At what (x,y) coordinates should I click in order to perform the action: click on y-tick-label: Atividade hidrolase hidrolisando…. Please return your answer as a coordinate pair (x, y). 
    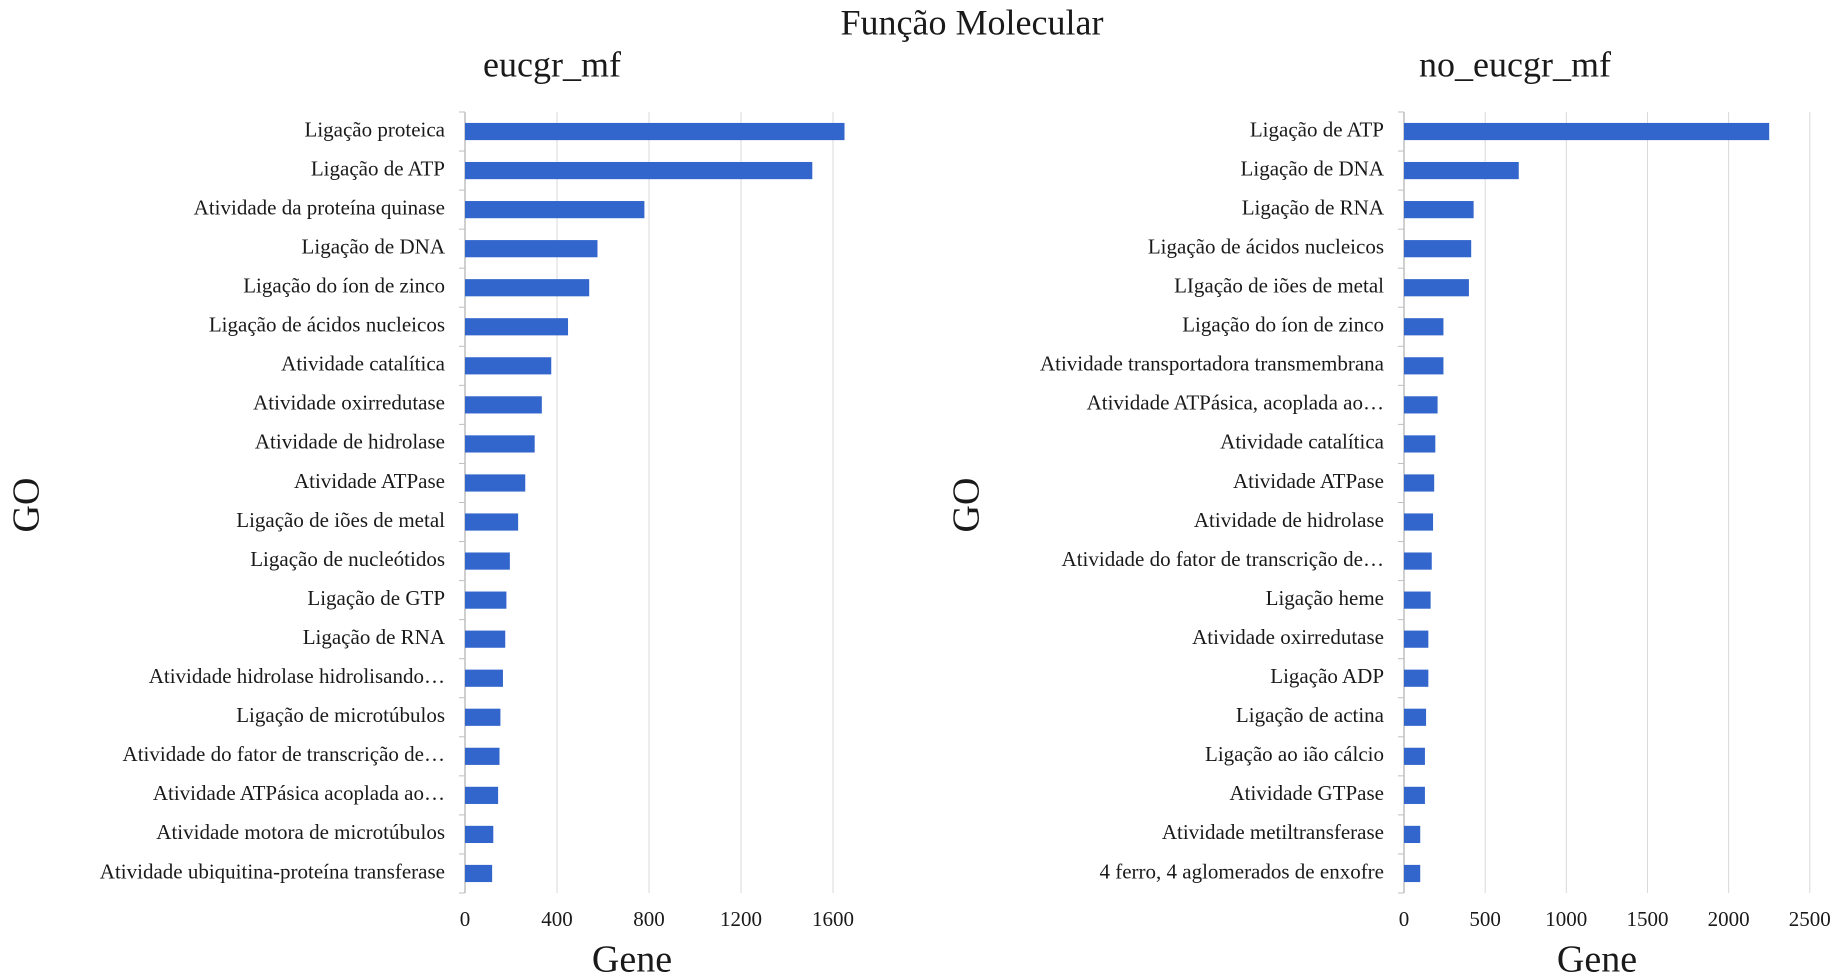
    Looking at the image, I should click on (297, 676).